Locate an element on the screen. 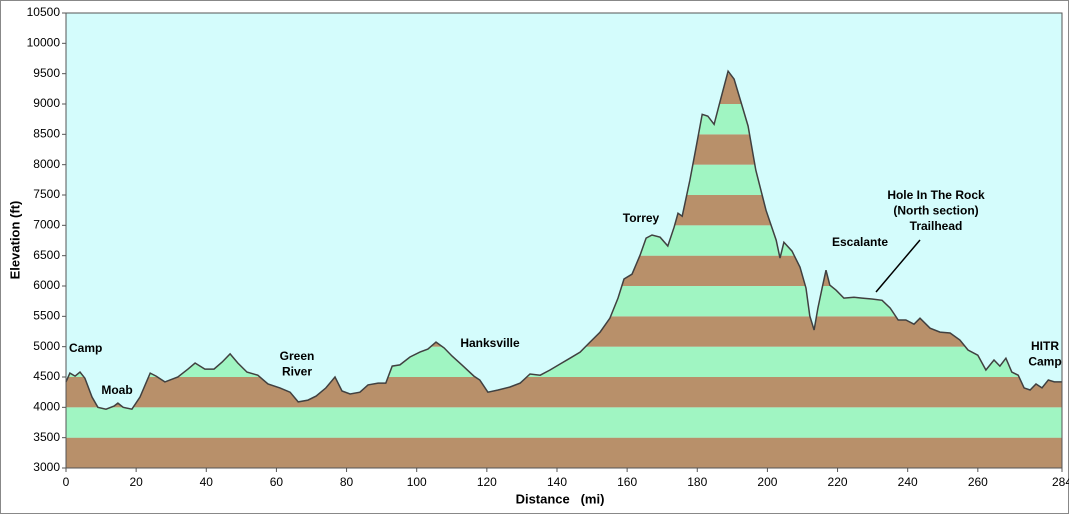 This screenshot has height=514, width=1069. x-tick-label: 20 is located at coordinates (136, 482).